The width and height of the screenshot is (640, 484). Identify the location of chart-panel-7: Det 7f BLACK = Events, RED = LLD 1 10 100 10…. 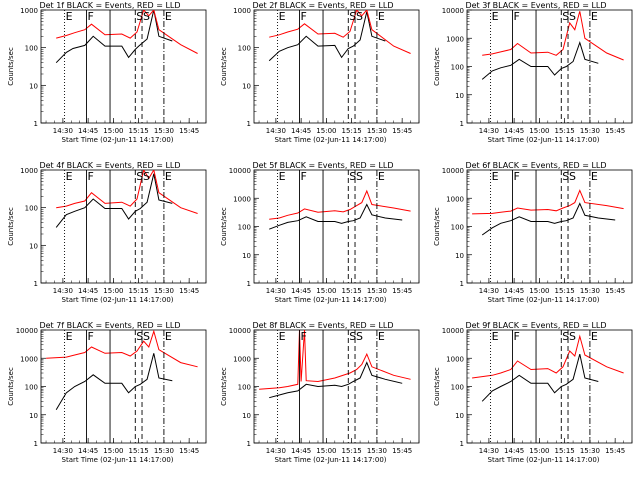
(107, 392).